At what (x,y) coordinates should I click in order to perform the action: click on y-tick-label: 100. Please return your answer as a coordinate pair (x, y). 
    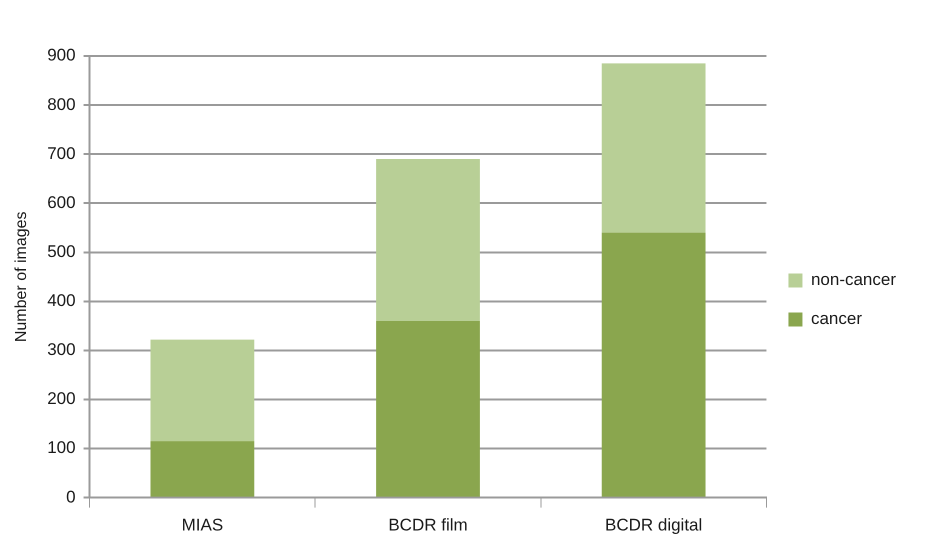
    Looking at the image, I should click on (61, 448).